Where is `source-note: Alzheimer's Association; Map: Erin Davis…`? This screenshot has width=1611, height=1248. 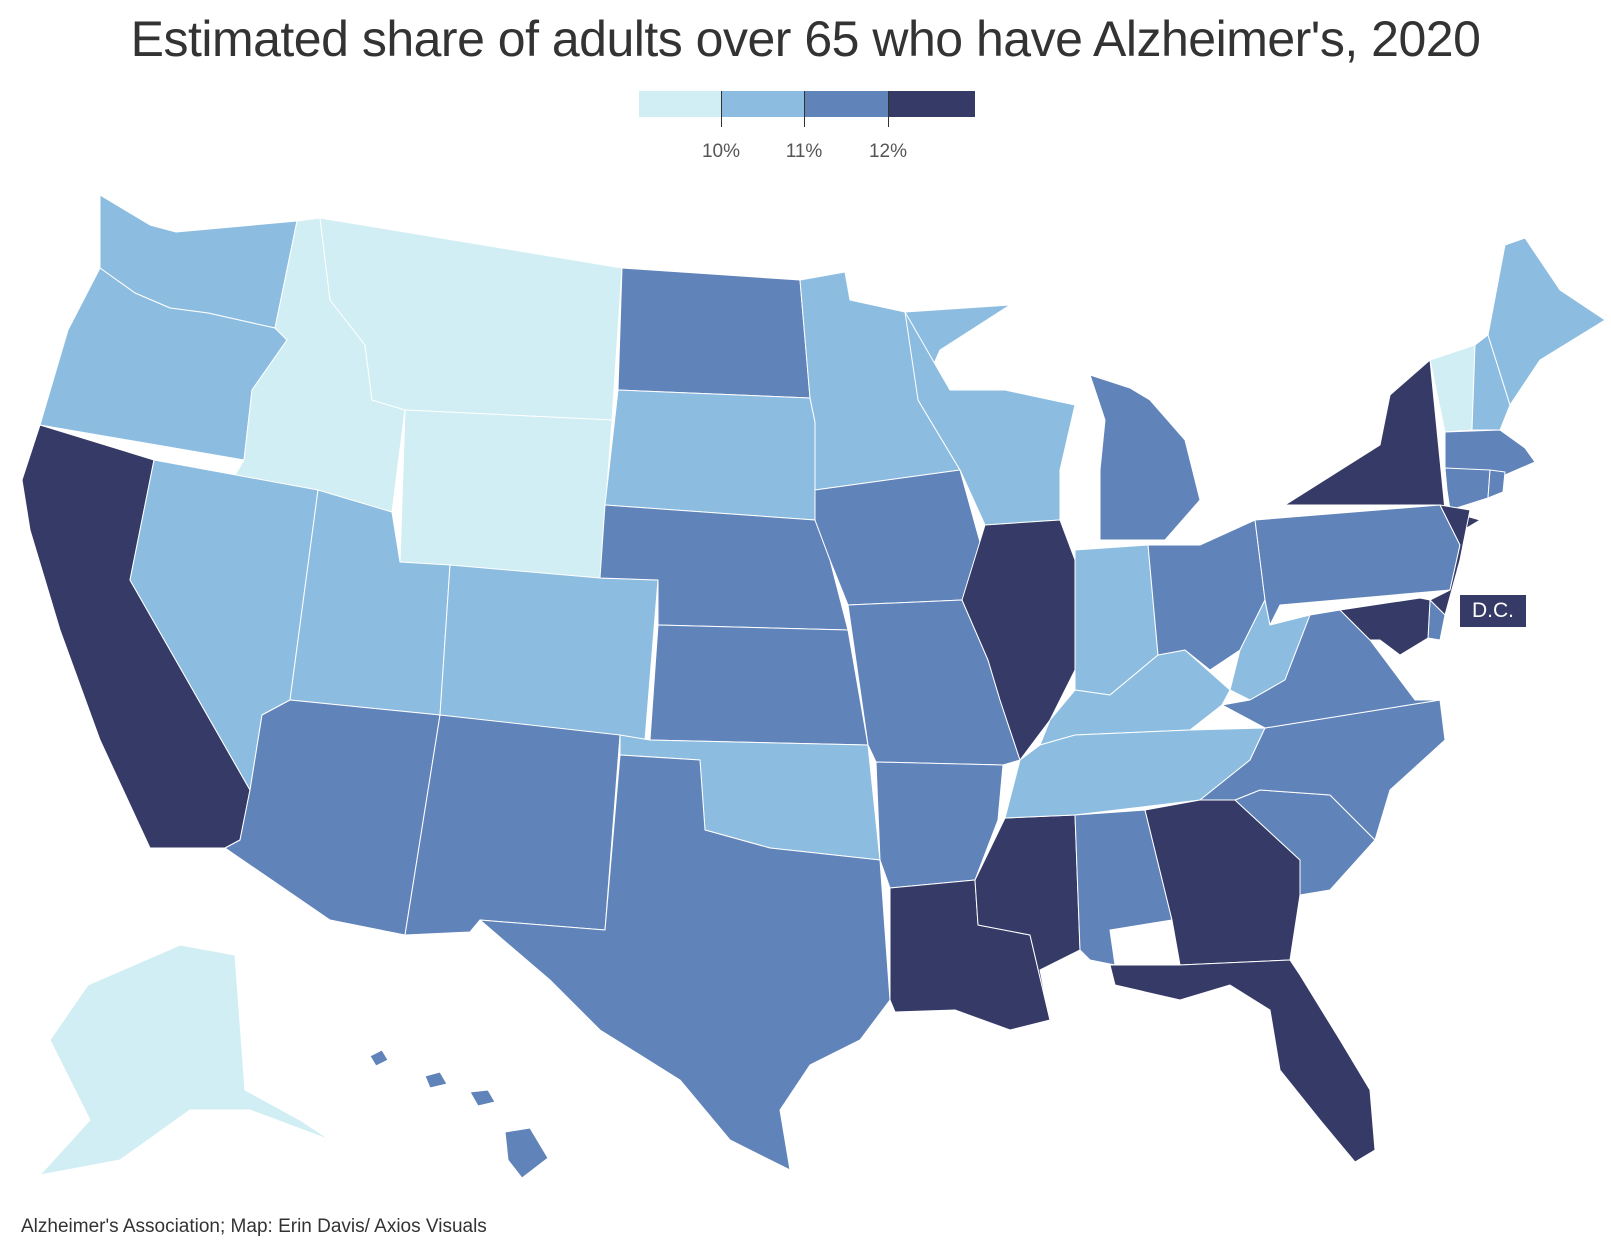
source-note: Alzheimer's Association; Map: Erin Davis… is located at coordinates (254, 1226).